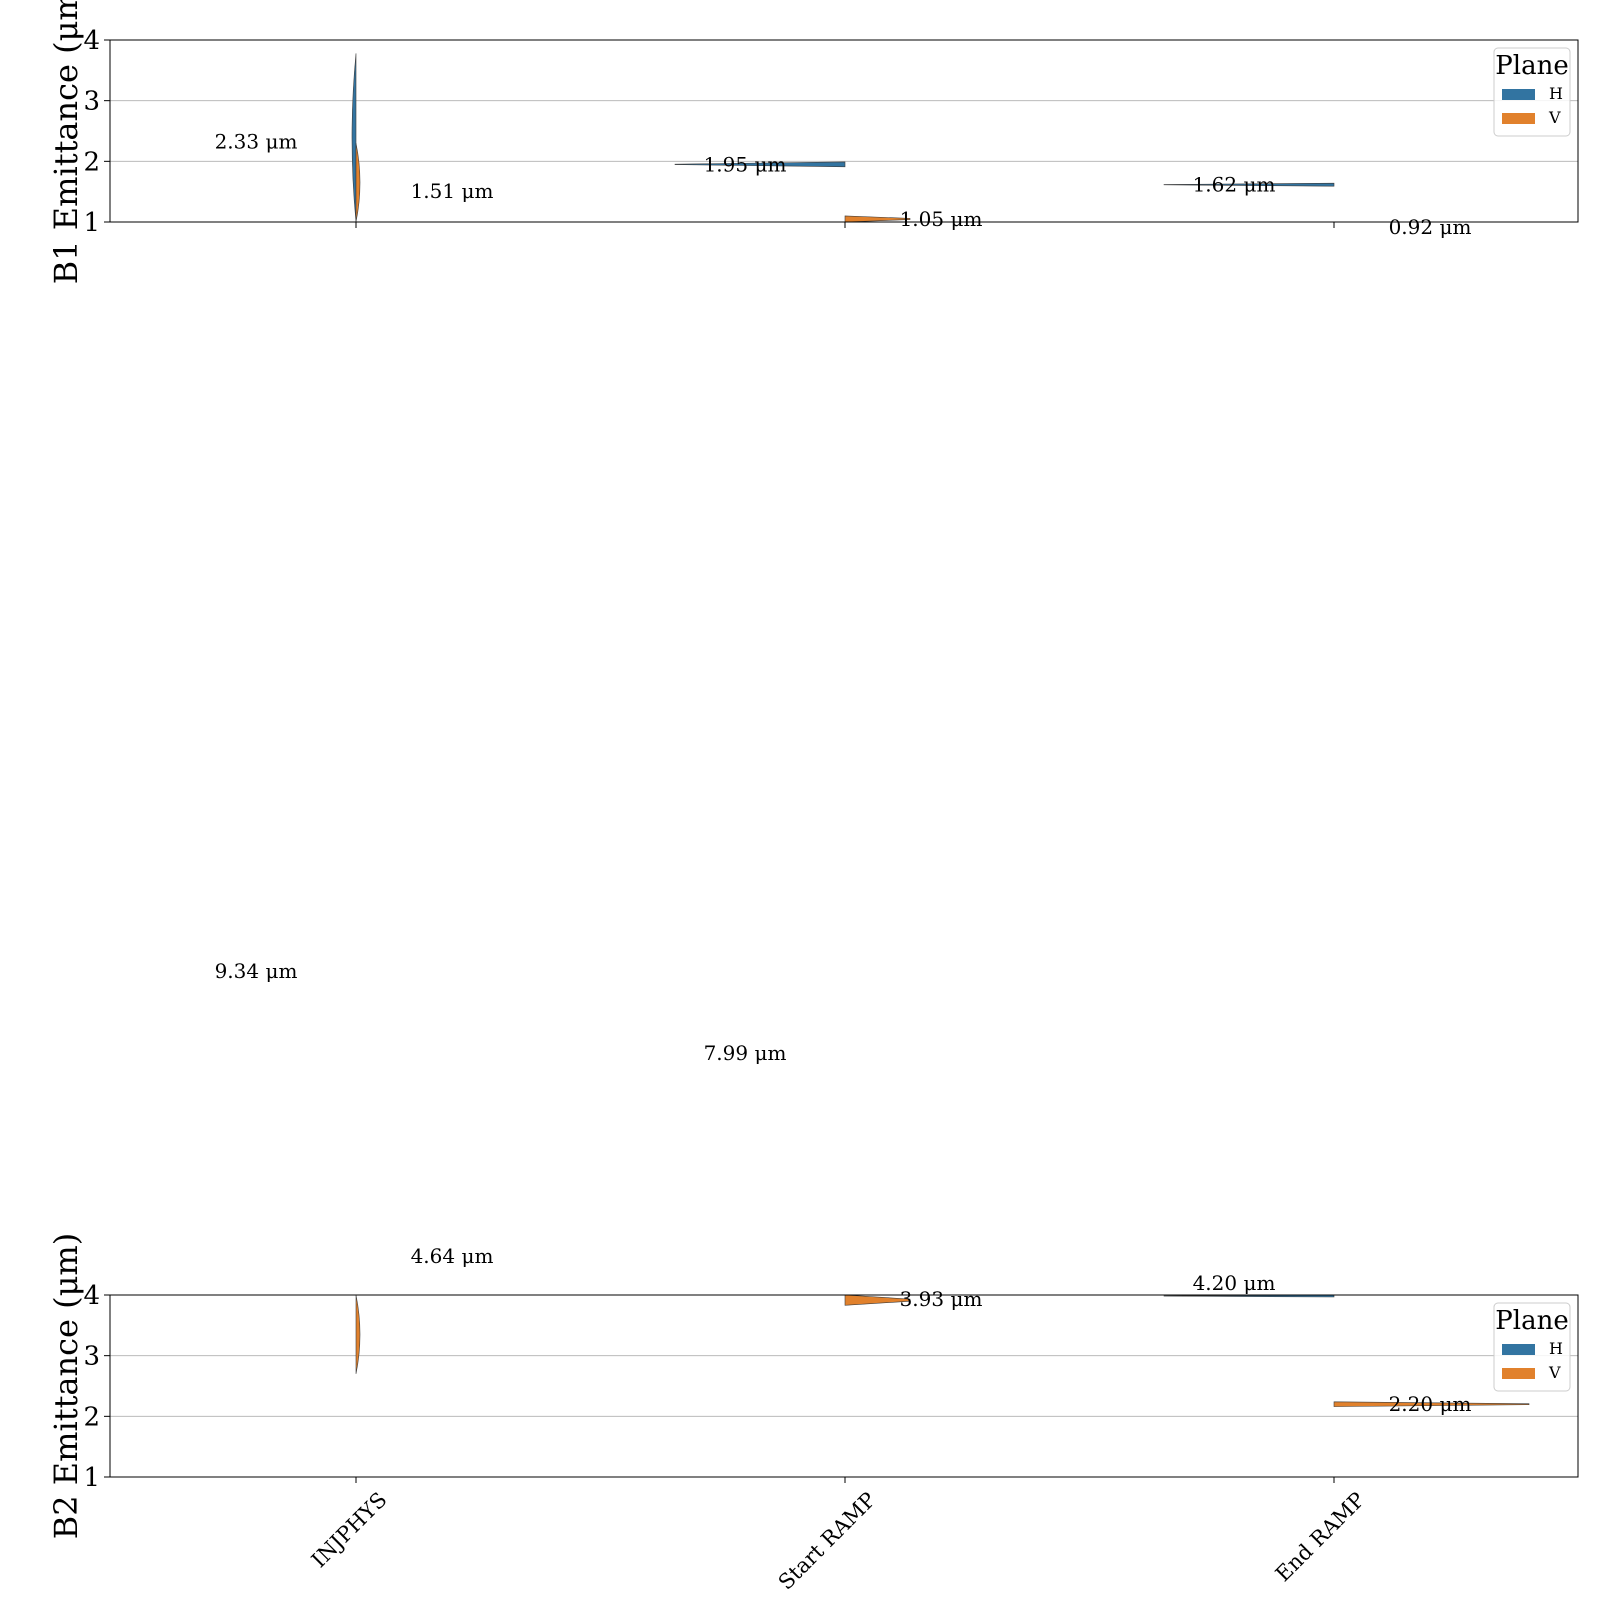  I want to click on value-annotation: 2.33 μm, so click(256, 141).